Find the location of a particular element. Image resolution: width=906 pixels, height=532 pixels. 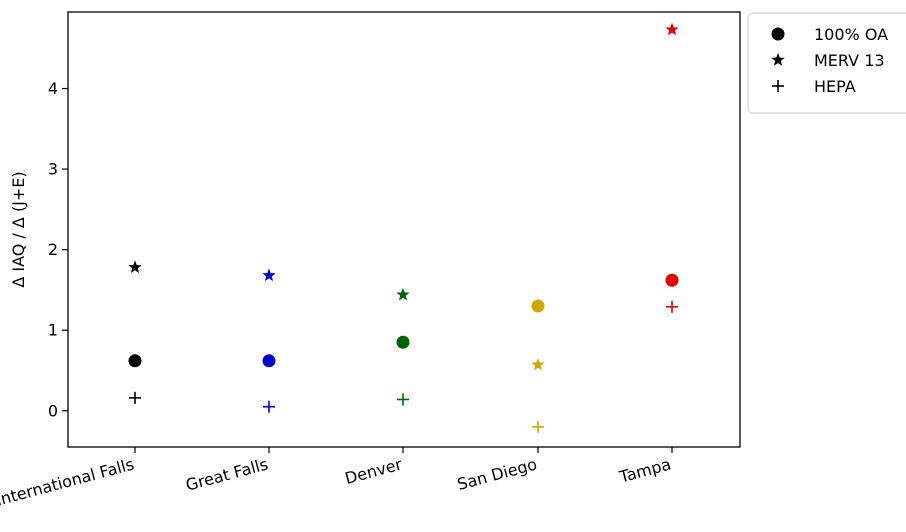

y-tick-label: 4 is located at coordinates (53, 88).